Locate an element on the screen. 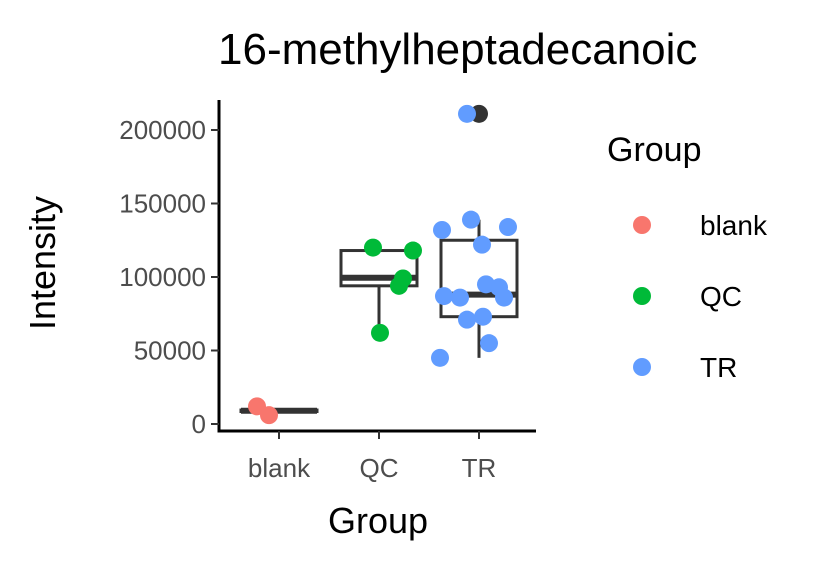 This screenshot has height=566, width=833. legend: Group blank QC TR is located at coordinates (687, 257).